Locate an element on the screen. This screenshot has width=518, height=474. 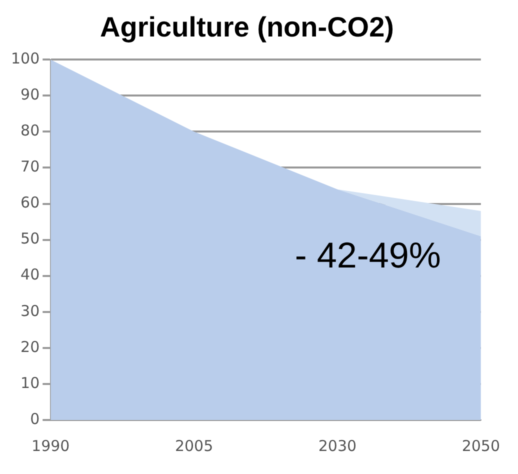
x-tick-label: 2005 is located at coordinates (194, 445).